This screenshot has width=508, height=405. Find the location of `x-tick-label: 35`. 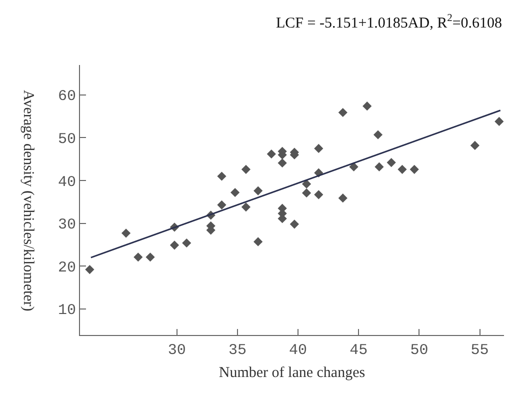

x-tick-label: 35 is located at coordinates (237, 350).